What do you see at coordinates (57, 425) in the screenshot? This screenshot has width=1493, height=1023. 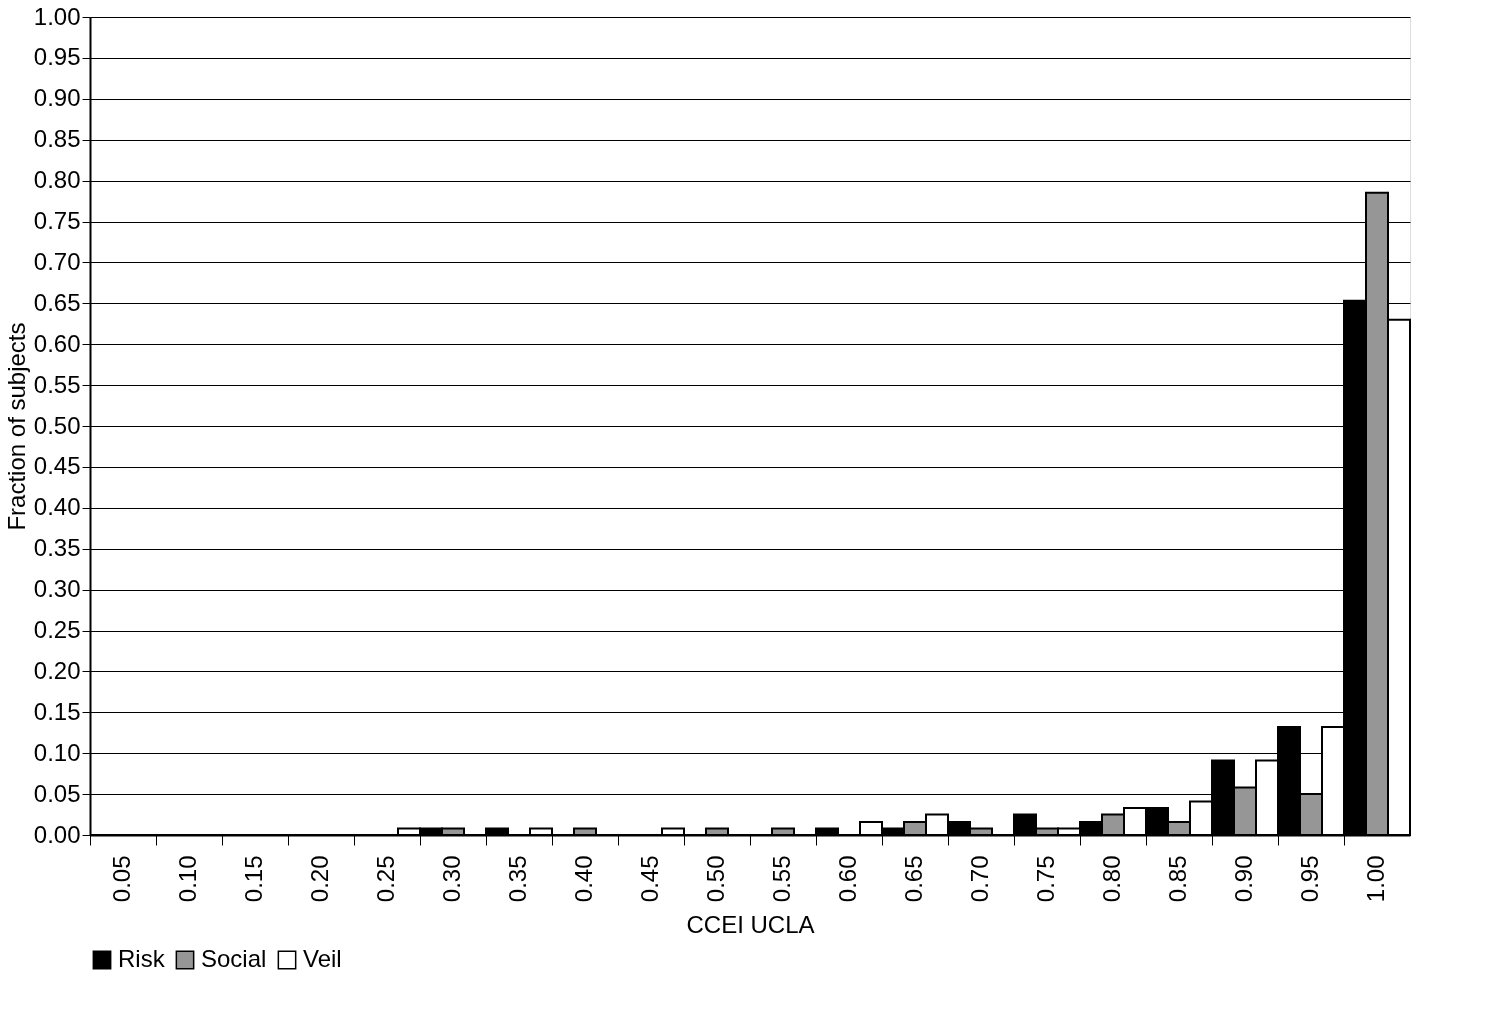 I see `y-tick-label: 0.50` at bounding box center [57, 425].